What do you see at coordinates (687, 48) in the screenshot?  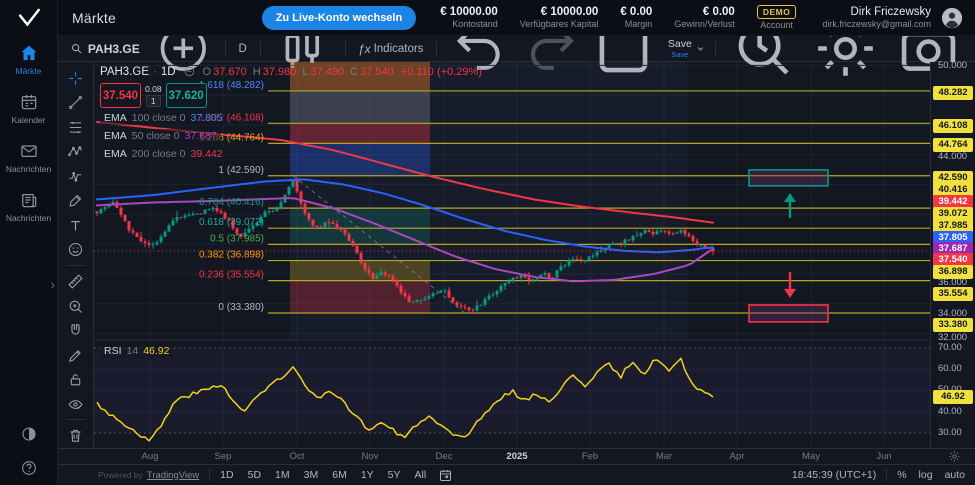 I see `save-layout-button: Save Save` at bounding box center [687, 48].